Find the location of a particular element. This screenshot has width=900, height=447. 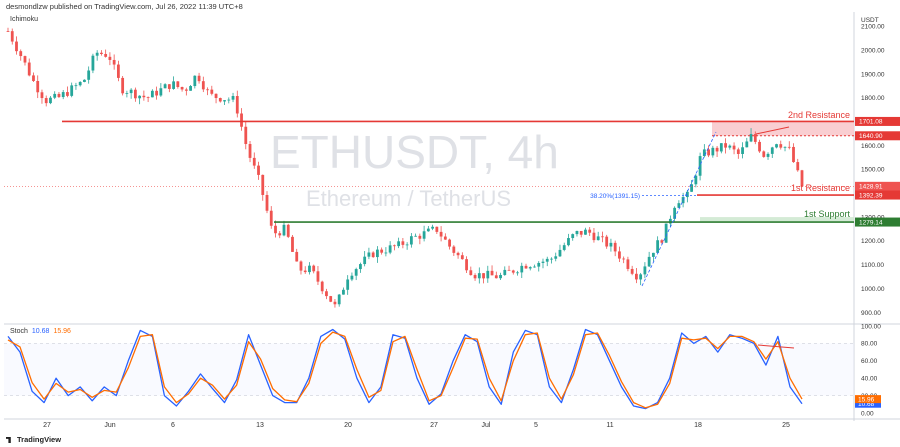

stoch-k-badge: 10.68 is located at coordinates (868, 403).